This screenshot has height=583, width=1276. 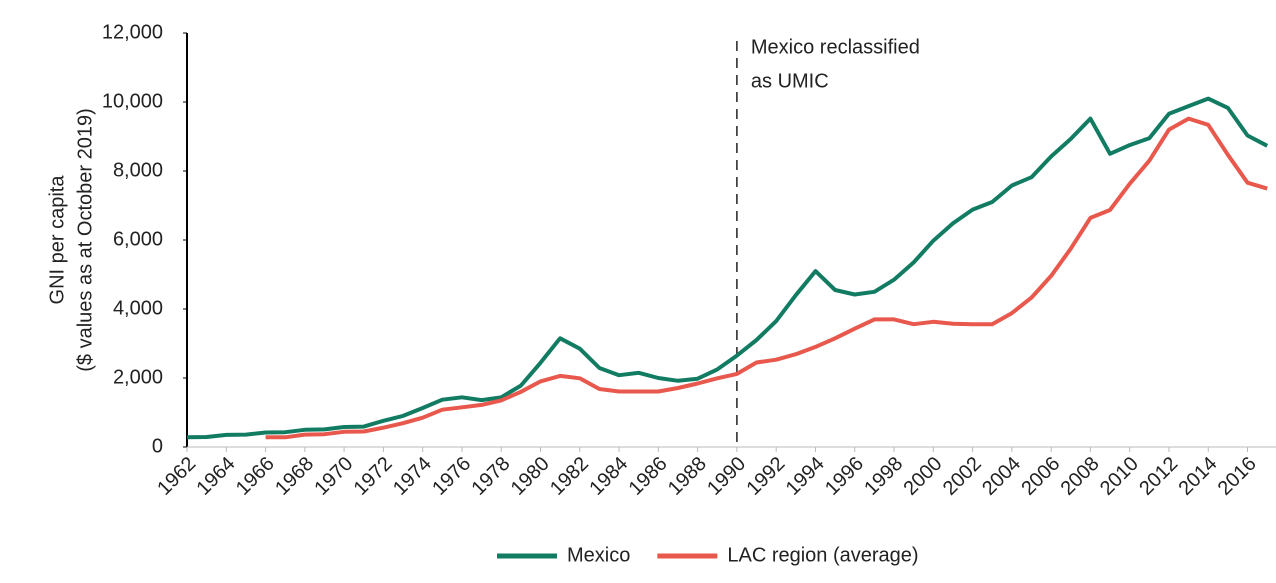 I want to click on y-tick-label: 0, so click(x=157, y=446).